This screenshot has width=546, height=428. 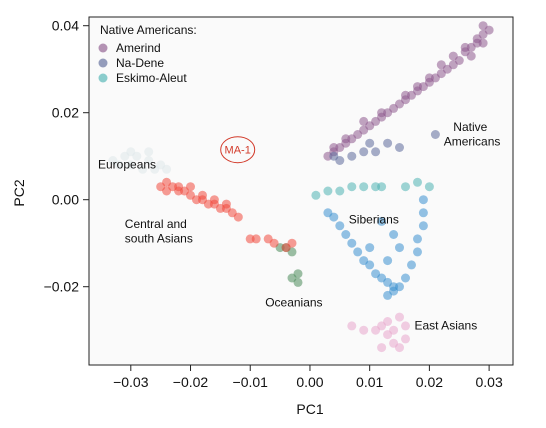 What do you see at coordinates (470, 127) in the screenshot?
I see `group-label: Native` at bounding box center [470, 127].